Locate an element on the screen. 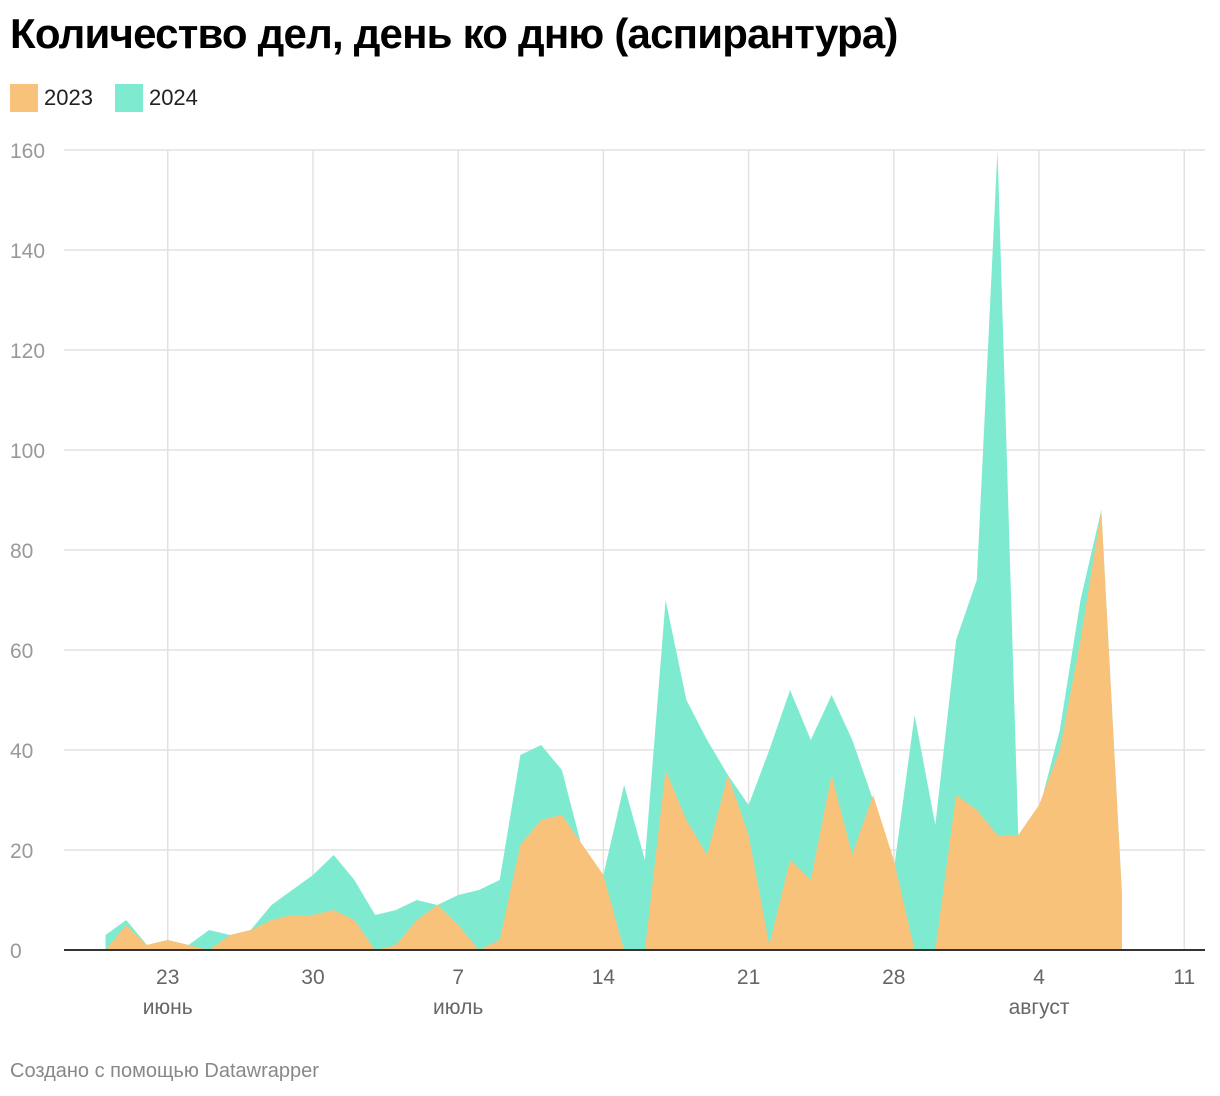  y-tick-label: 100 is located at coordinates (27, 451).